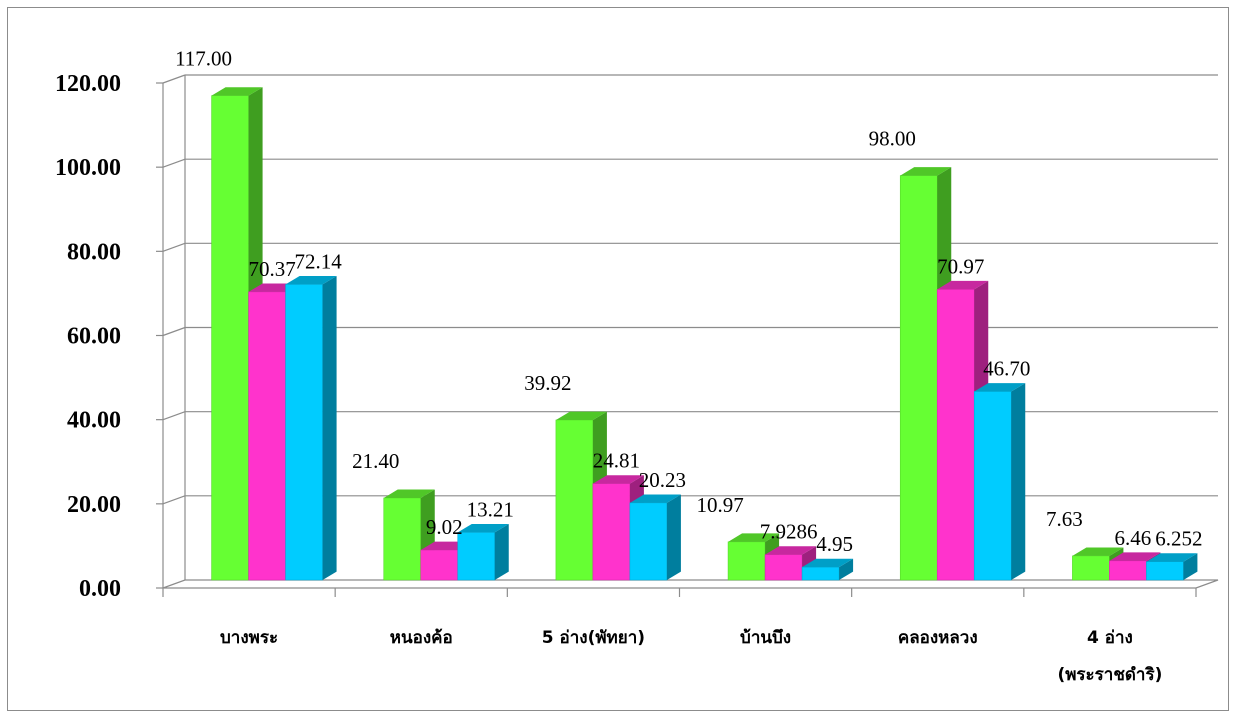 The height and width of the screenshot is (720, 1237). I want to click on data-label: 98.00, so click(892, 139).